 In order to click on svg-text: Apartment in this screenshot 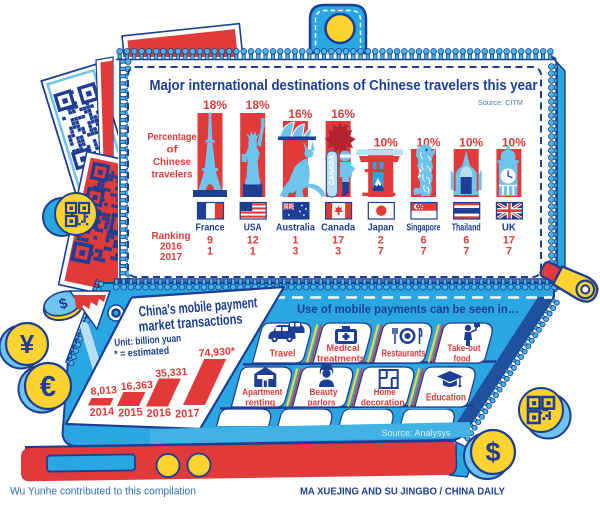, I will do `click(262, 392)`.